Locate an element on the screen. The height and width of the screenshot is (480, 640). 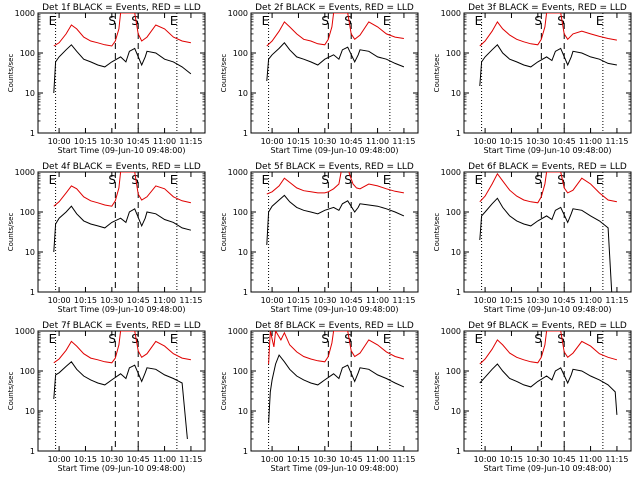
panel-5-ylabel: Counts/sec is located at coordinates (224, 232).